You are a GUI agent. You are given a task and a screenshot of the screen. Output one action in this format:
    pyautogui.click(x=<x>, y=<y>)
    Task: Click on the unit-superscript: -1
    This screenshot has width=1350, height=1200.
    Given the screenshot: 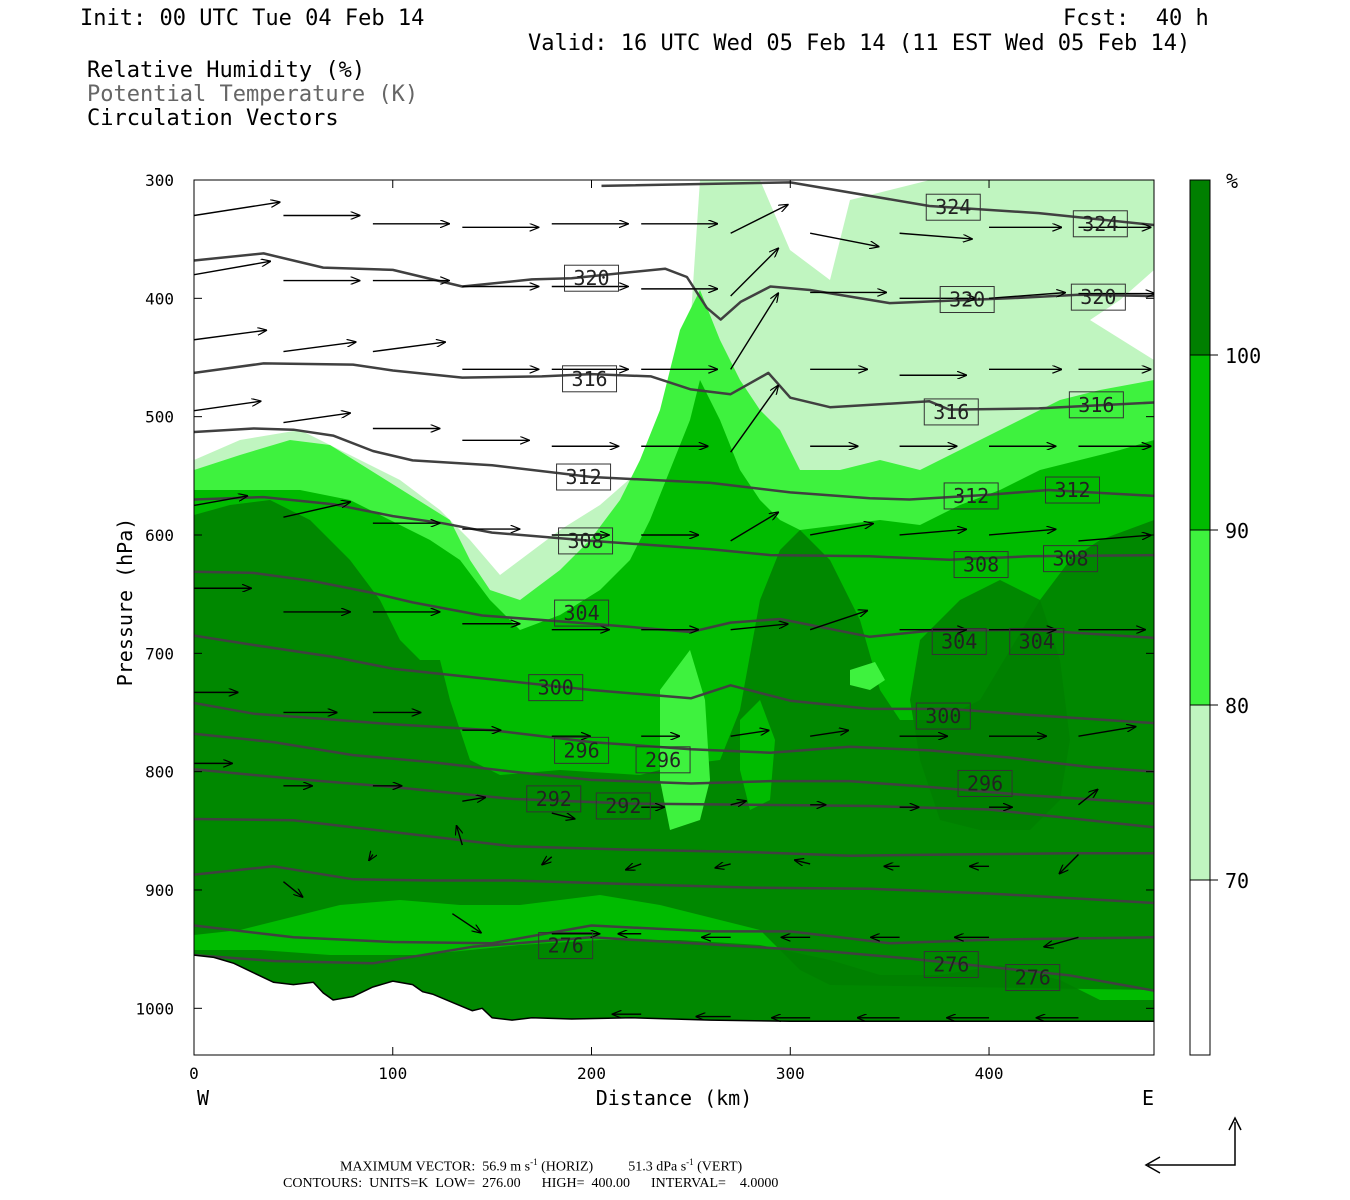 What is the action you would take?
    pyautogui.click(x=690, y=1162)
    